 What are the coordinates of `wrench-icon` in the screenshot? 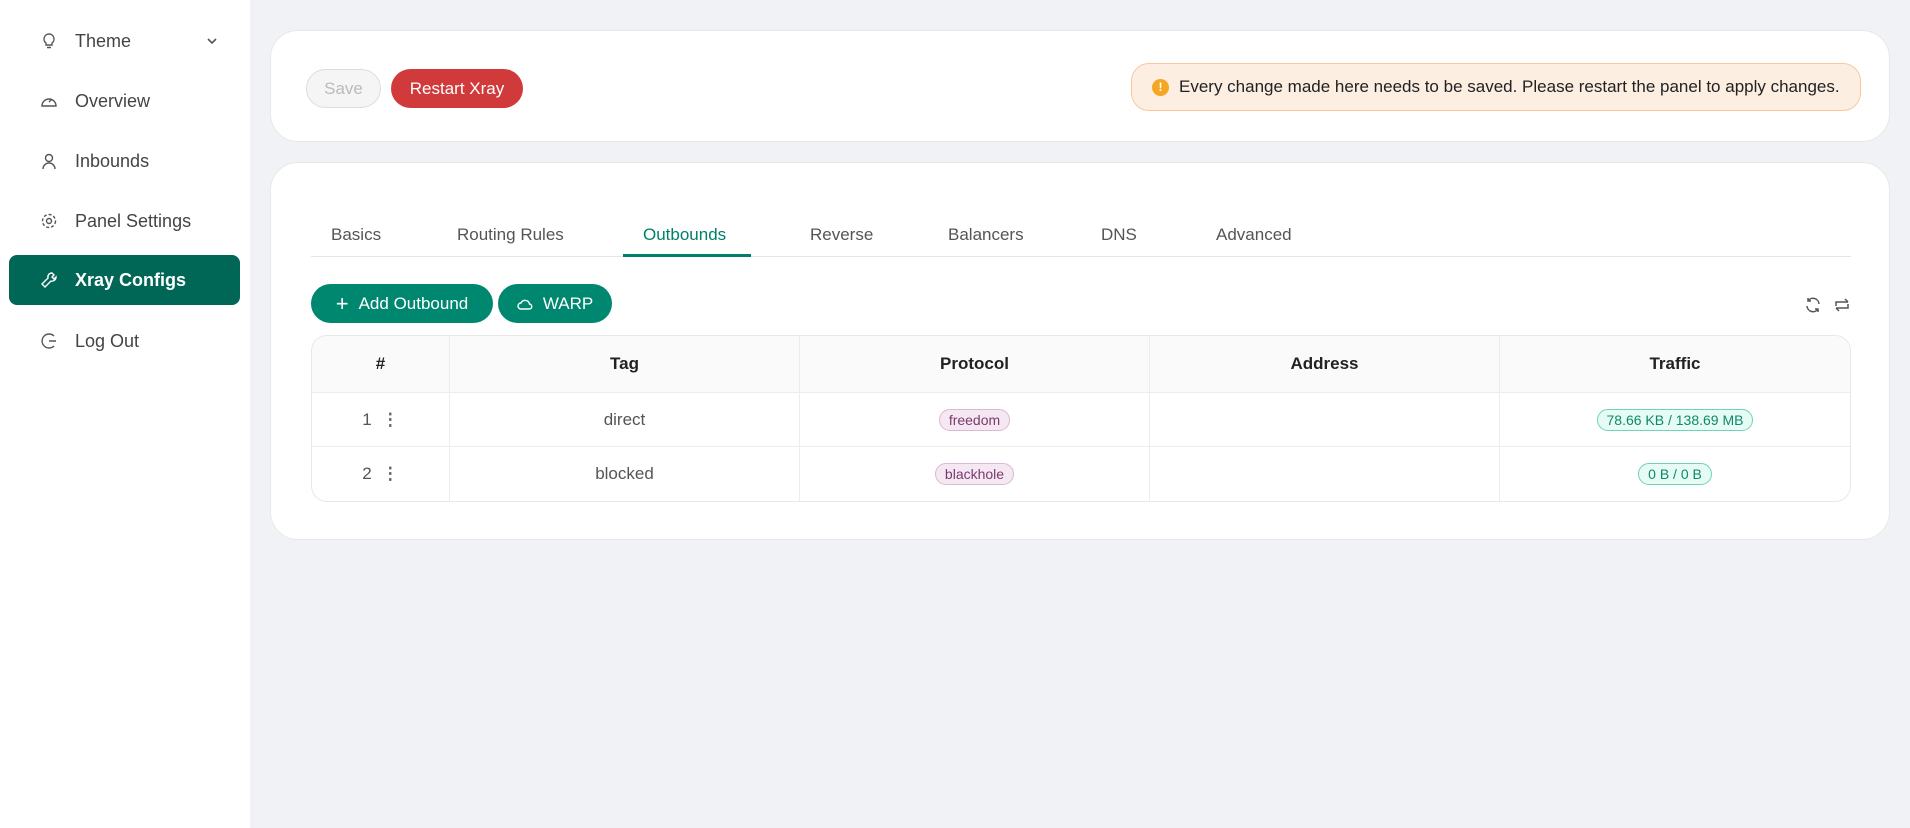 It's located at (49, 280).